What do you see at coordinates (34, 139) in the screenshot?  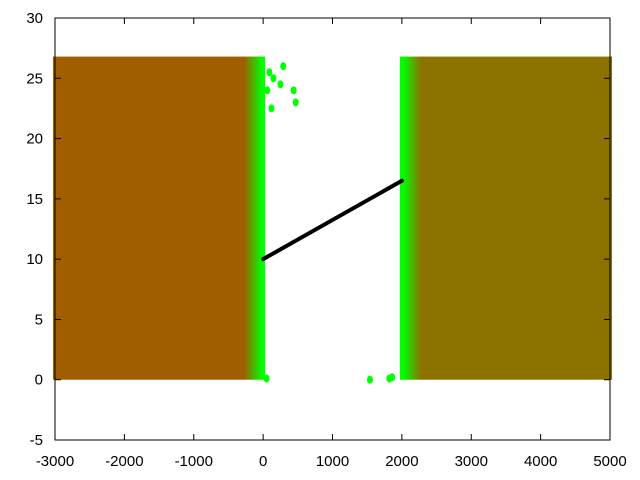 I see `y-tick-label: 20` at bounding box center [34, 139].